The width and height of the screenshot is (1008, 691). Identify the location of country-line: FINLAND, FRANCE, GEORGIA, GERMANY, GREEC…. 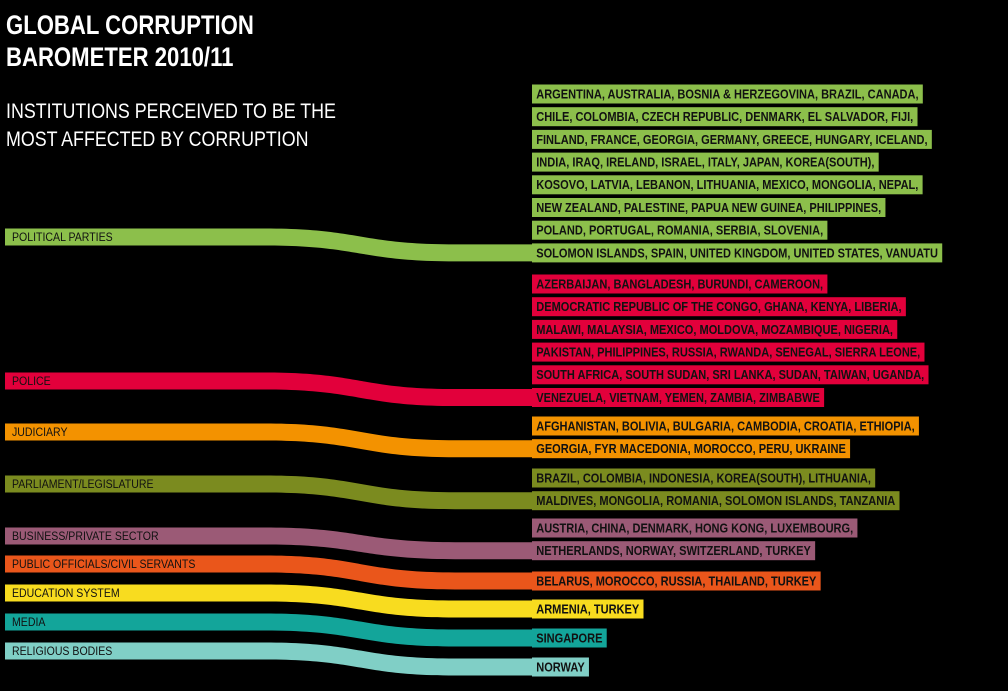
(732, 139).